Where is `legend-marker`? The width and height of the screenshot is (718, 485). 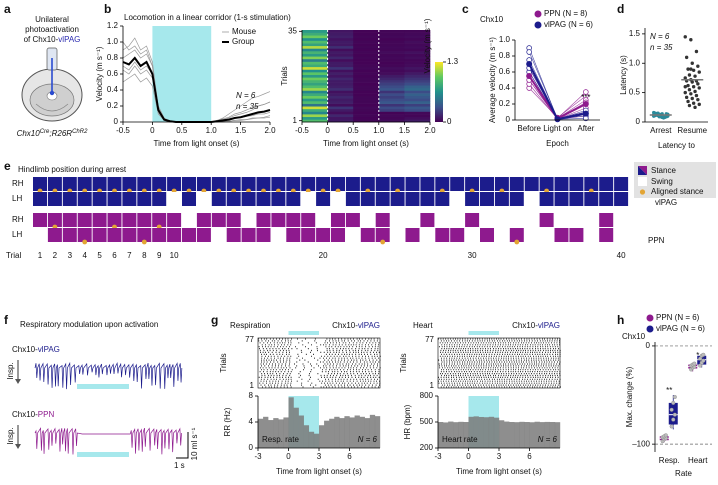 legend-marker is located at coordinates (538, 14).